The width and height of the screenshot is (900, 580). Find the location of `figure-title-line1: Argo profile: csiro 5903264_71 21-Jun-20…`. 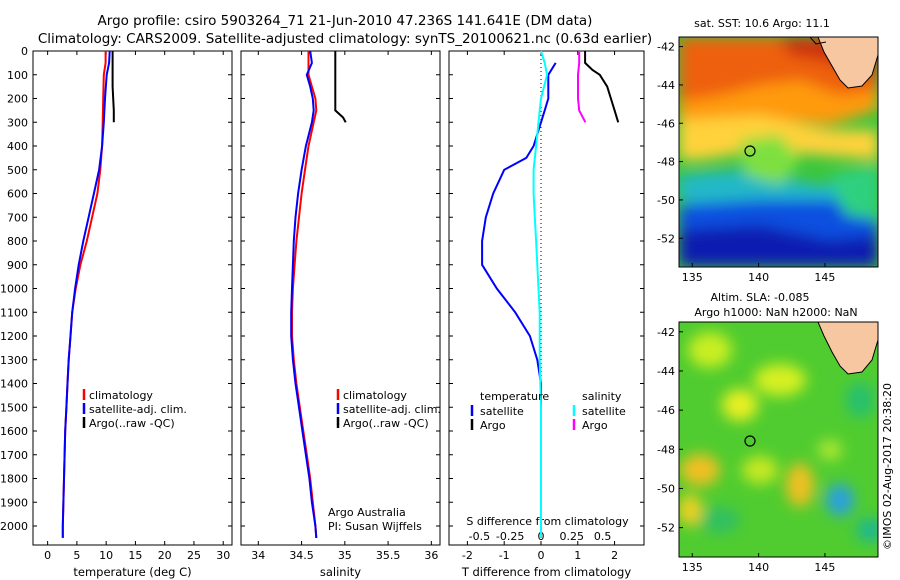

figure-title-line1: Argo profile: csiro 5903264_71 21-Jun-20… is located at coordinates (345, 21).